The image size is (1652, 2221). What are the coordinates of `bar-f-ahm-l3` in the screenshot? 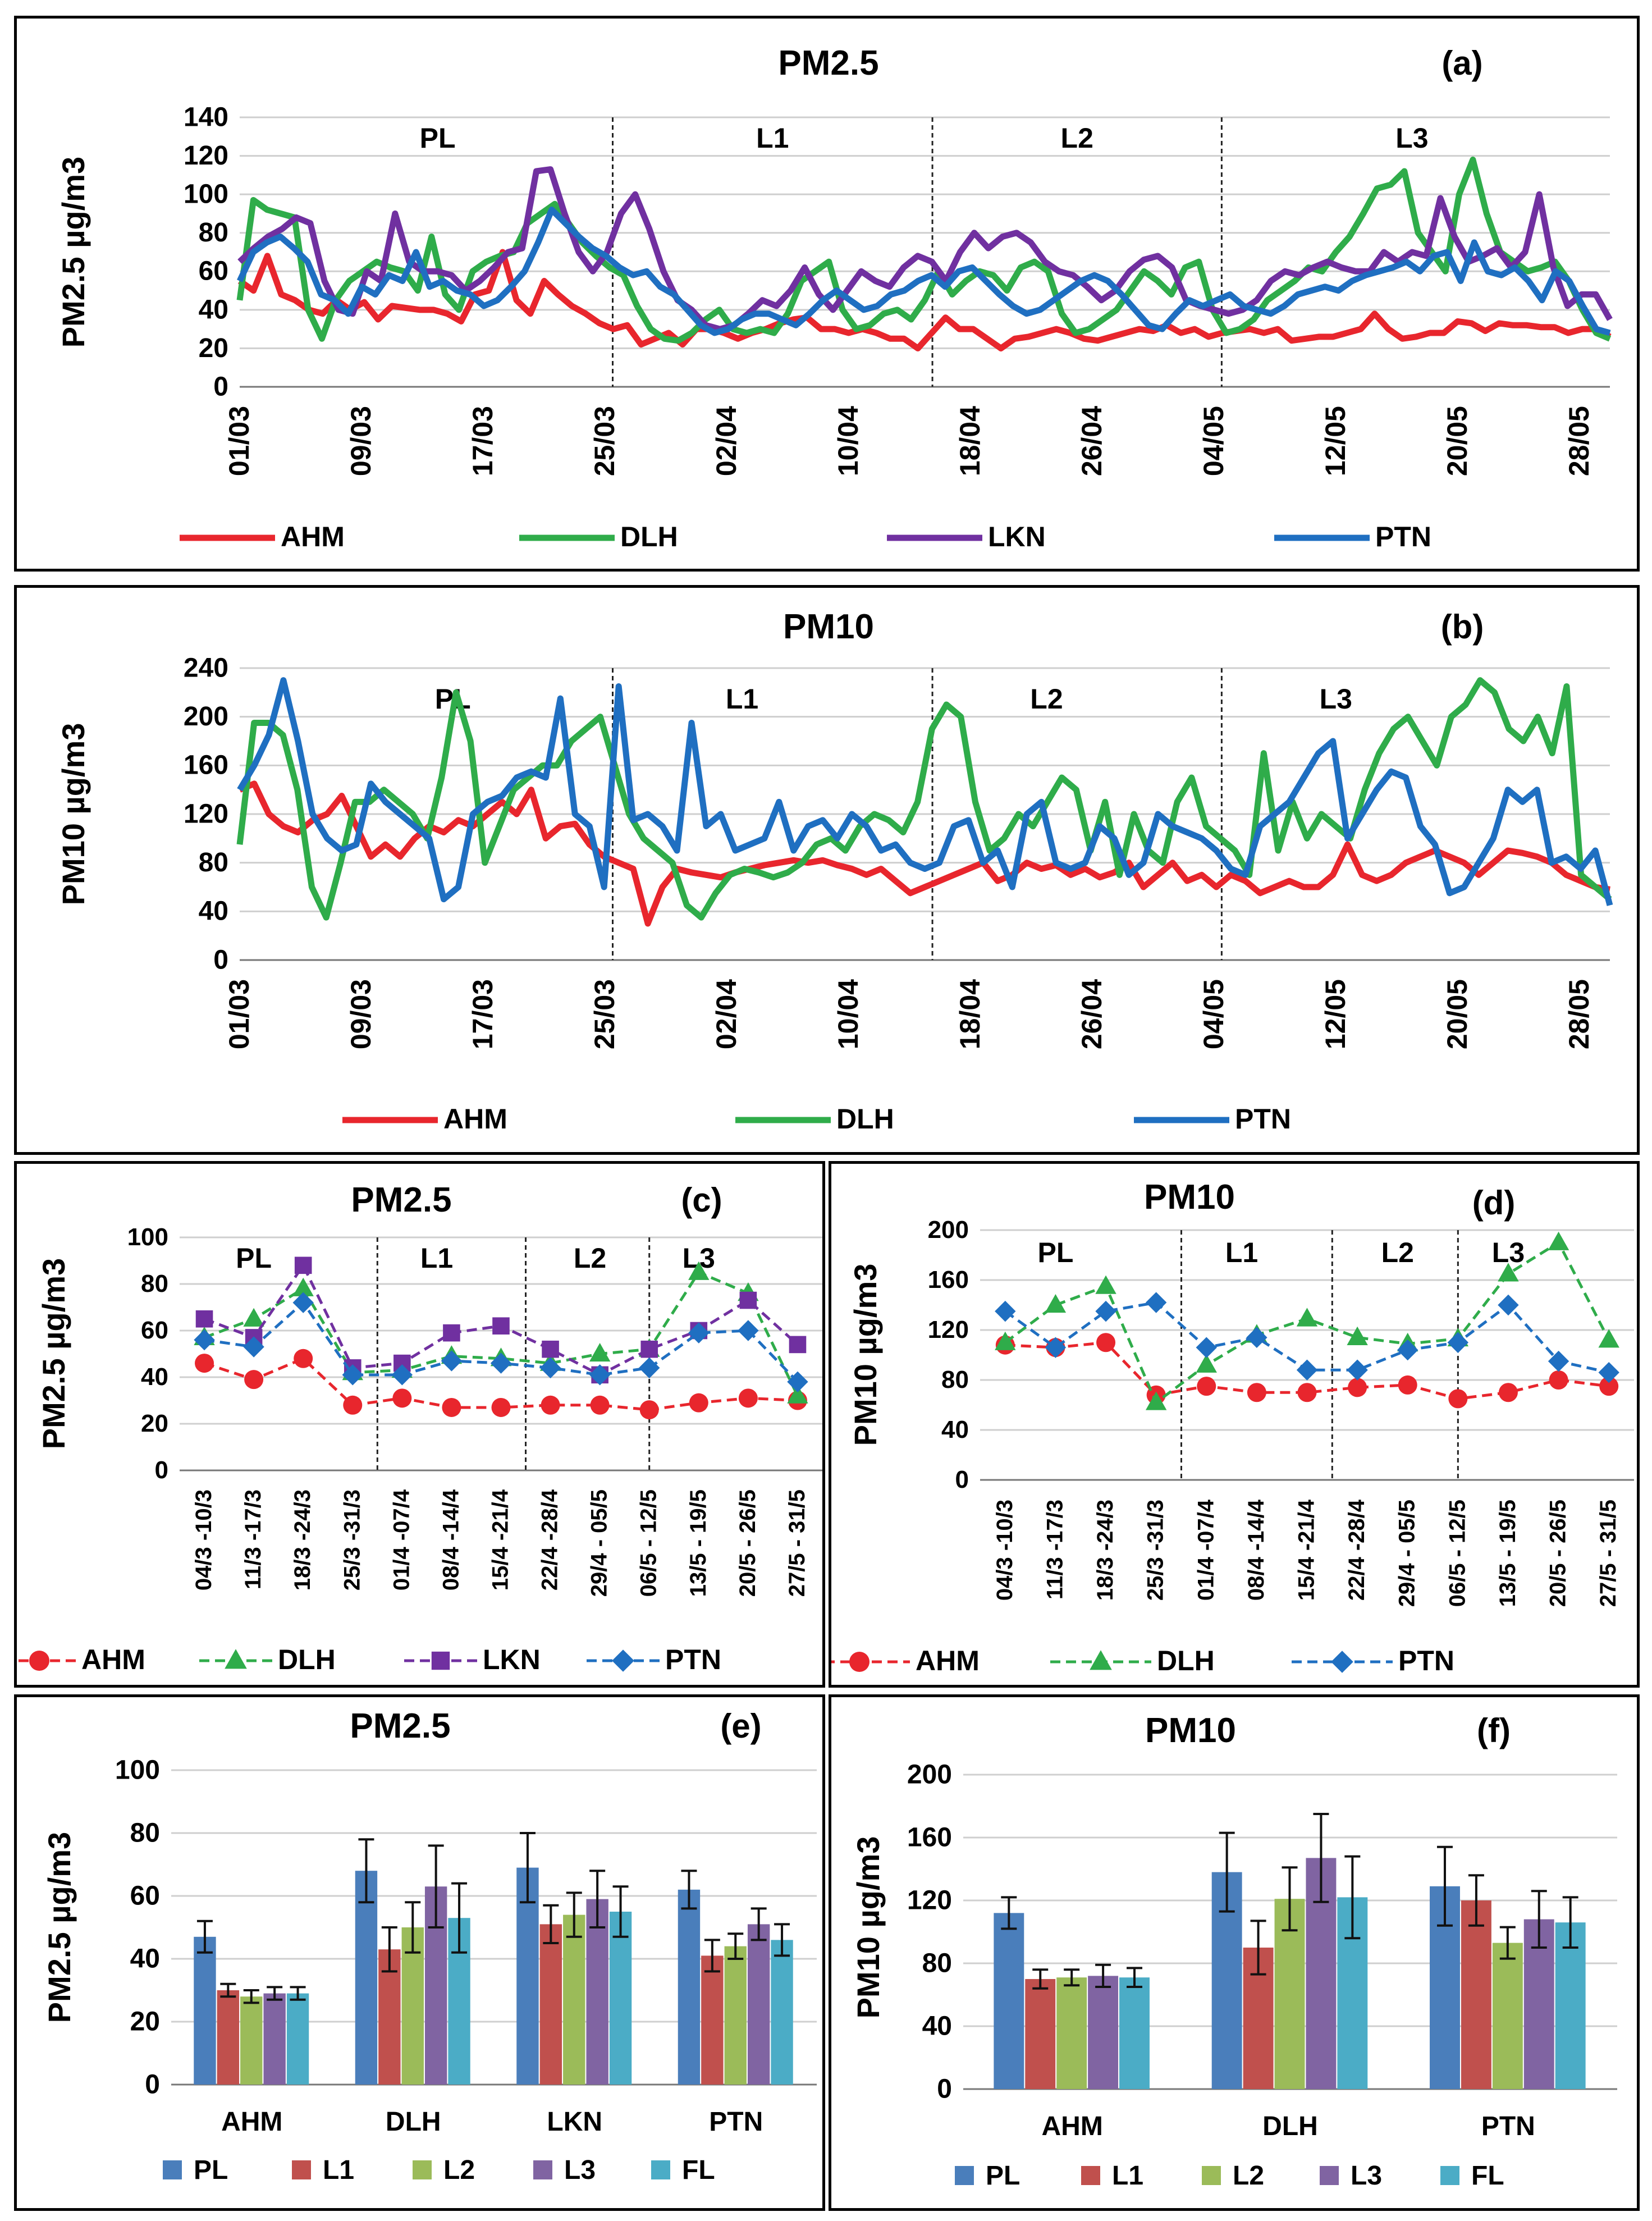 It's located at (1103, 2032).